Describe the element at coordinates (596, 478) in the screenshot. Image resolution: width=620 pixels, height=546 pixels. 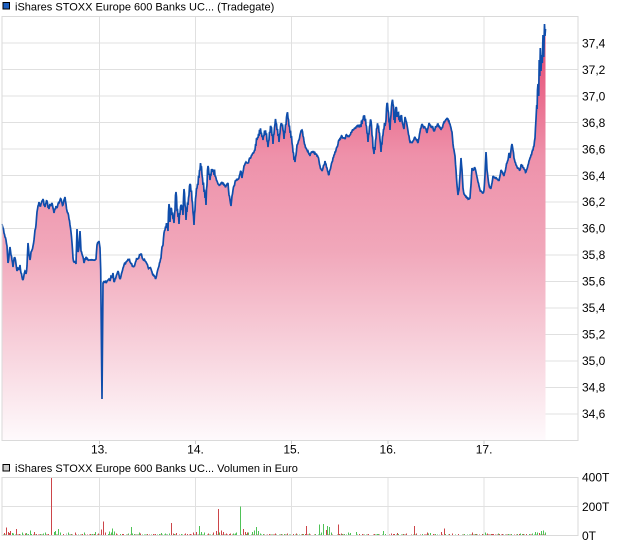
I see `svg-text: 400T` at that location.